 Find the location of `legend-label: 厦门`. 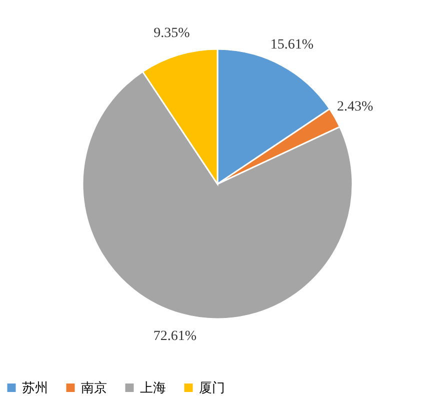

legend-label: 厦门 is located at coordinates (212, 388).